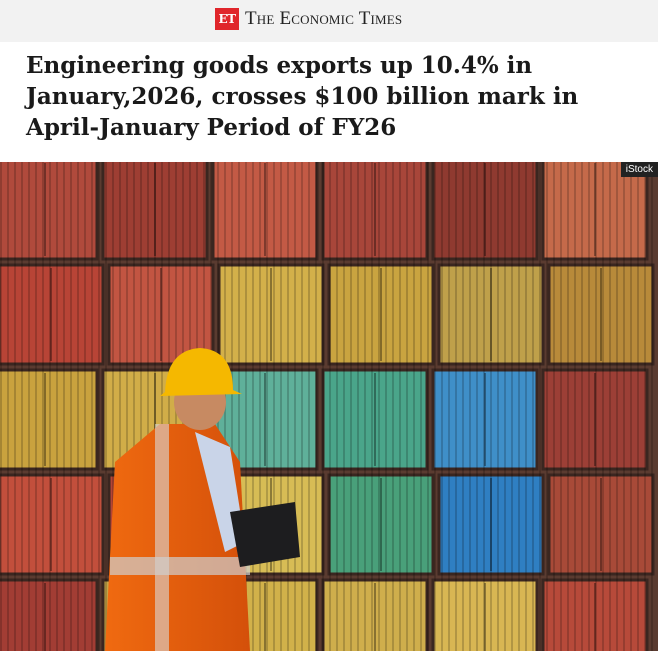  What do you see at coordinates (639, 169) in the screenshot?
I see `image-credit: iStock` at bounding box center [639, 169].